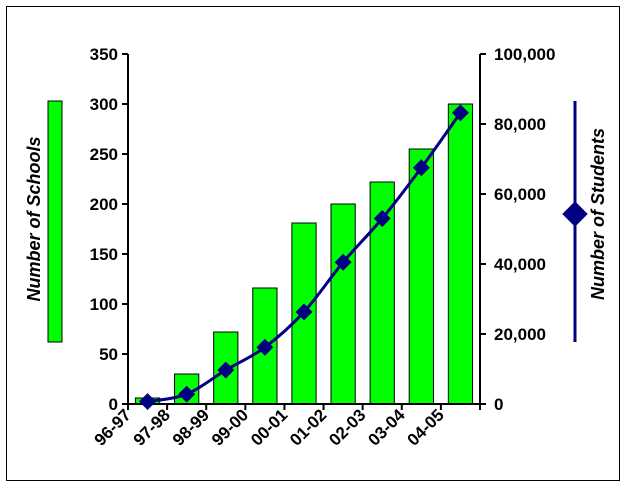  I want to click on right-tick-label: 80,000, so click(520, 124).